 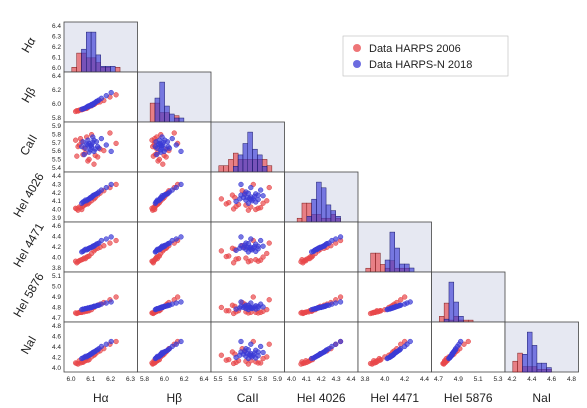 What do you see at coordinates (56, 118) in the screenshot?
I see `y-tick-label: 5.8` at bounding box center [56, 118].